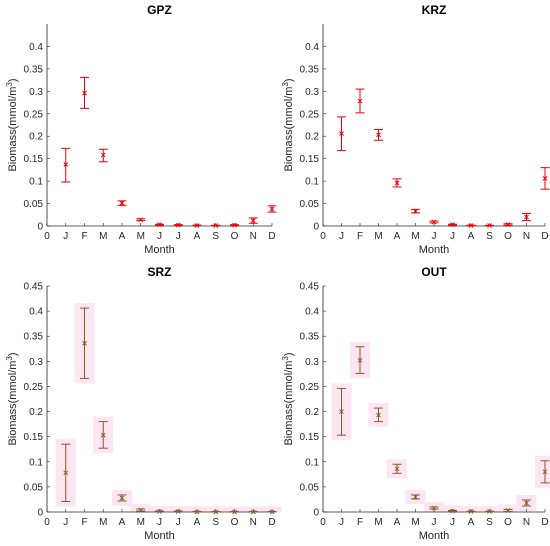 The height and width of the screenshot is (546, 550). What do you see at coordinates (310, 287) in the screenshot?
I see `y-tick-label: 0.45` at bounding box center [310, 287].